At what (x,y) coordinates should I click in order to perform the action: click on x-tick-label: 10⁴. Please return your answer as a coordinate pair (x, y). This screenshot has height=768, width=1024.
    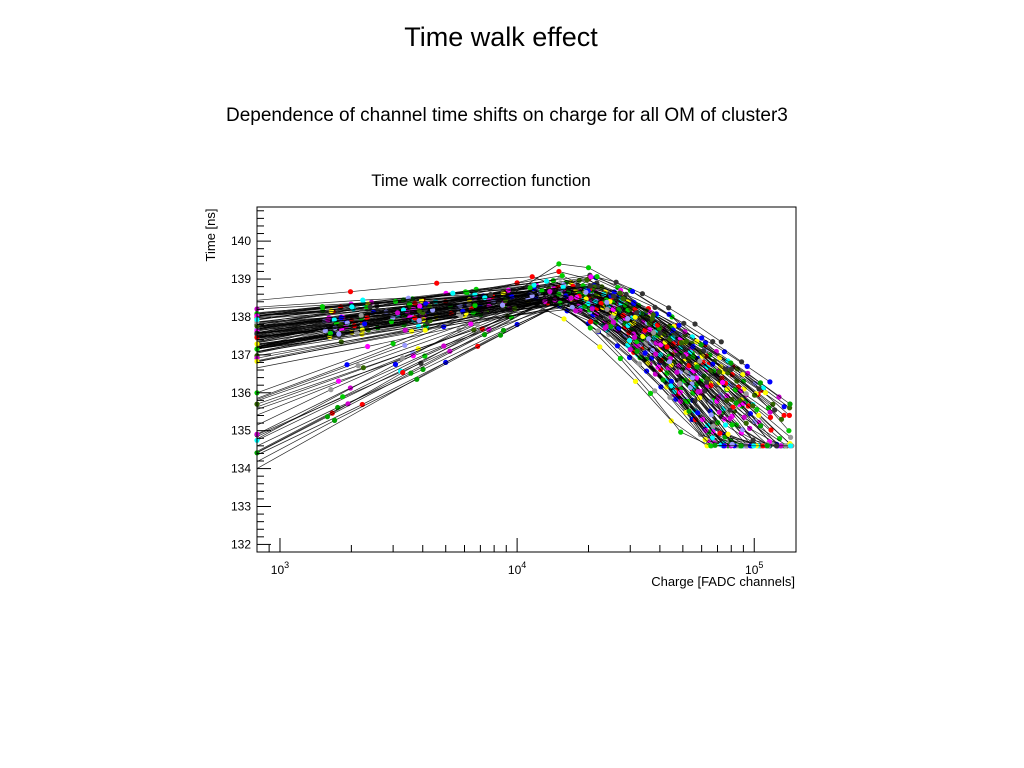
    Looking at the image, I should click on (517, 568).